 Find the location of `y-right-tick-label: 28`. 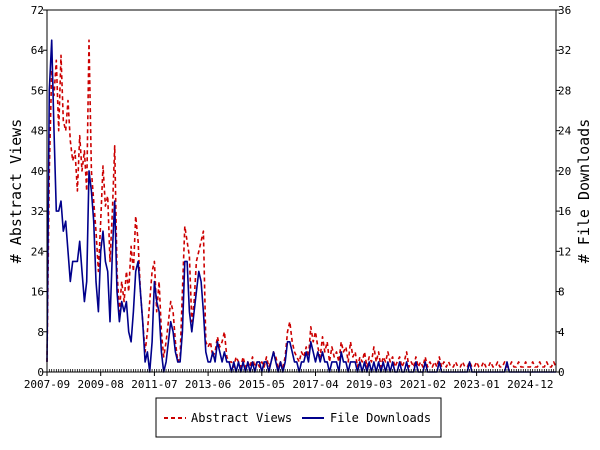

y-right-tick-label: 28 is located at coordinates (564, 90).